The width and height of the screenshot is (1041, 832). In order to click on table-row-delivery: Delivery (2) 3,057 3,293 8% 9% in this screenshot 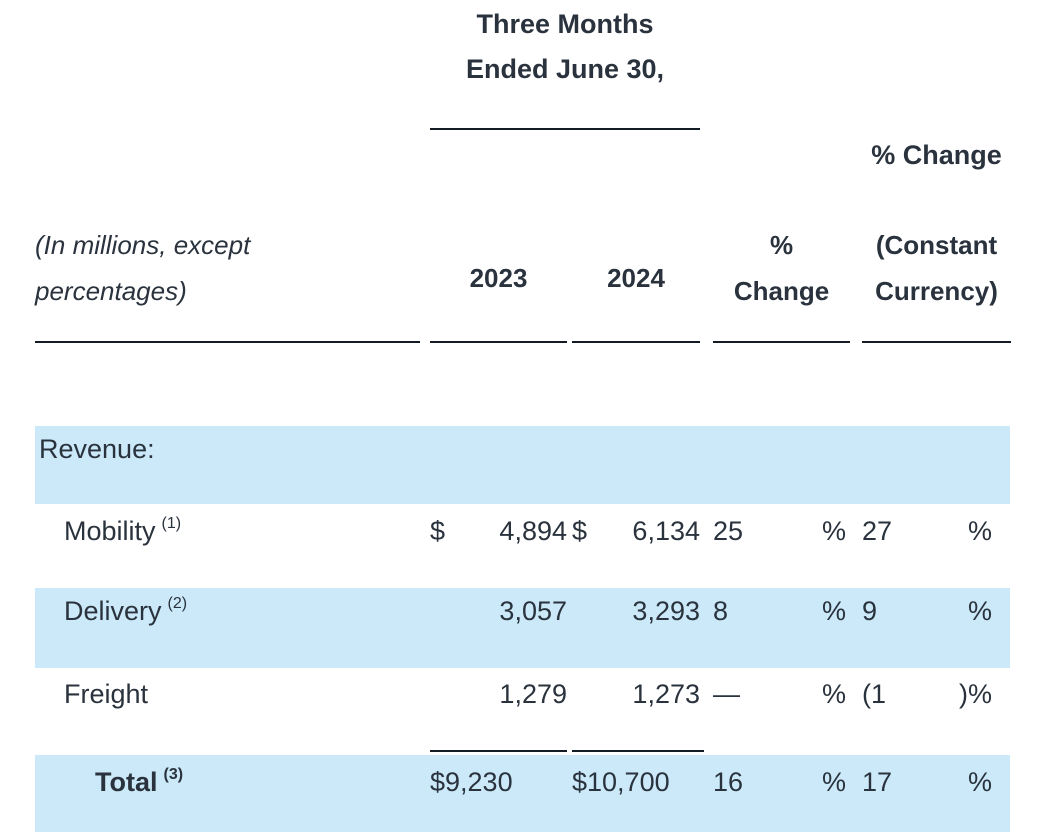, I will do `click(522, 628)`.